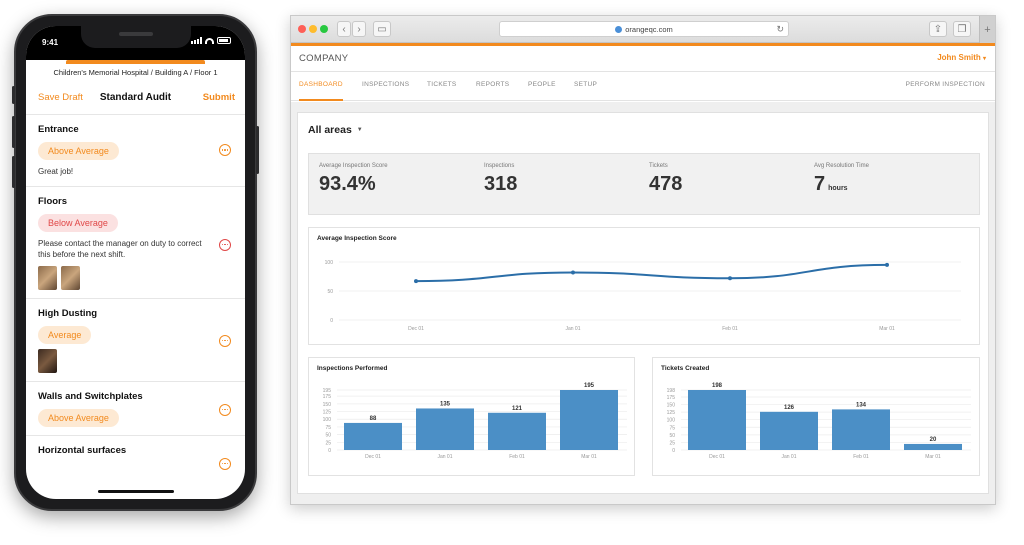 This screenshot has height=545, width=1024. What do you see at coordinates (666, 184) in the screenshot?
I see `stat-value: 478` at bounding box center [666, 184].